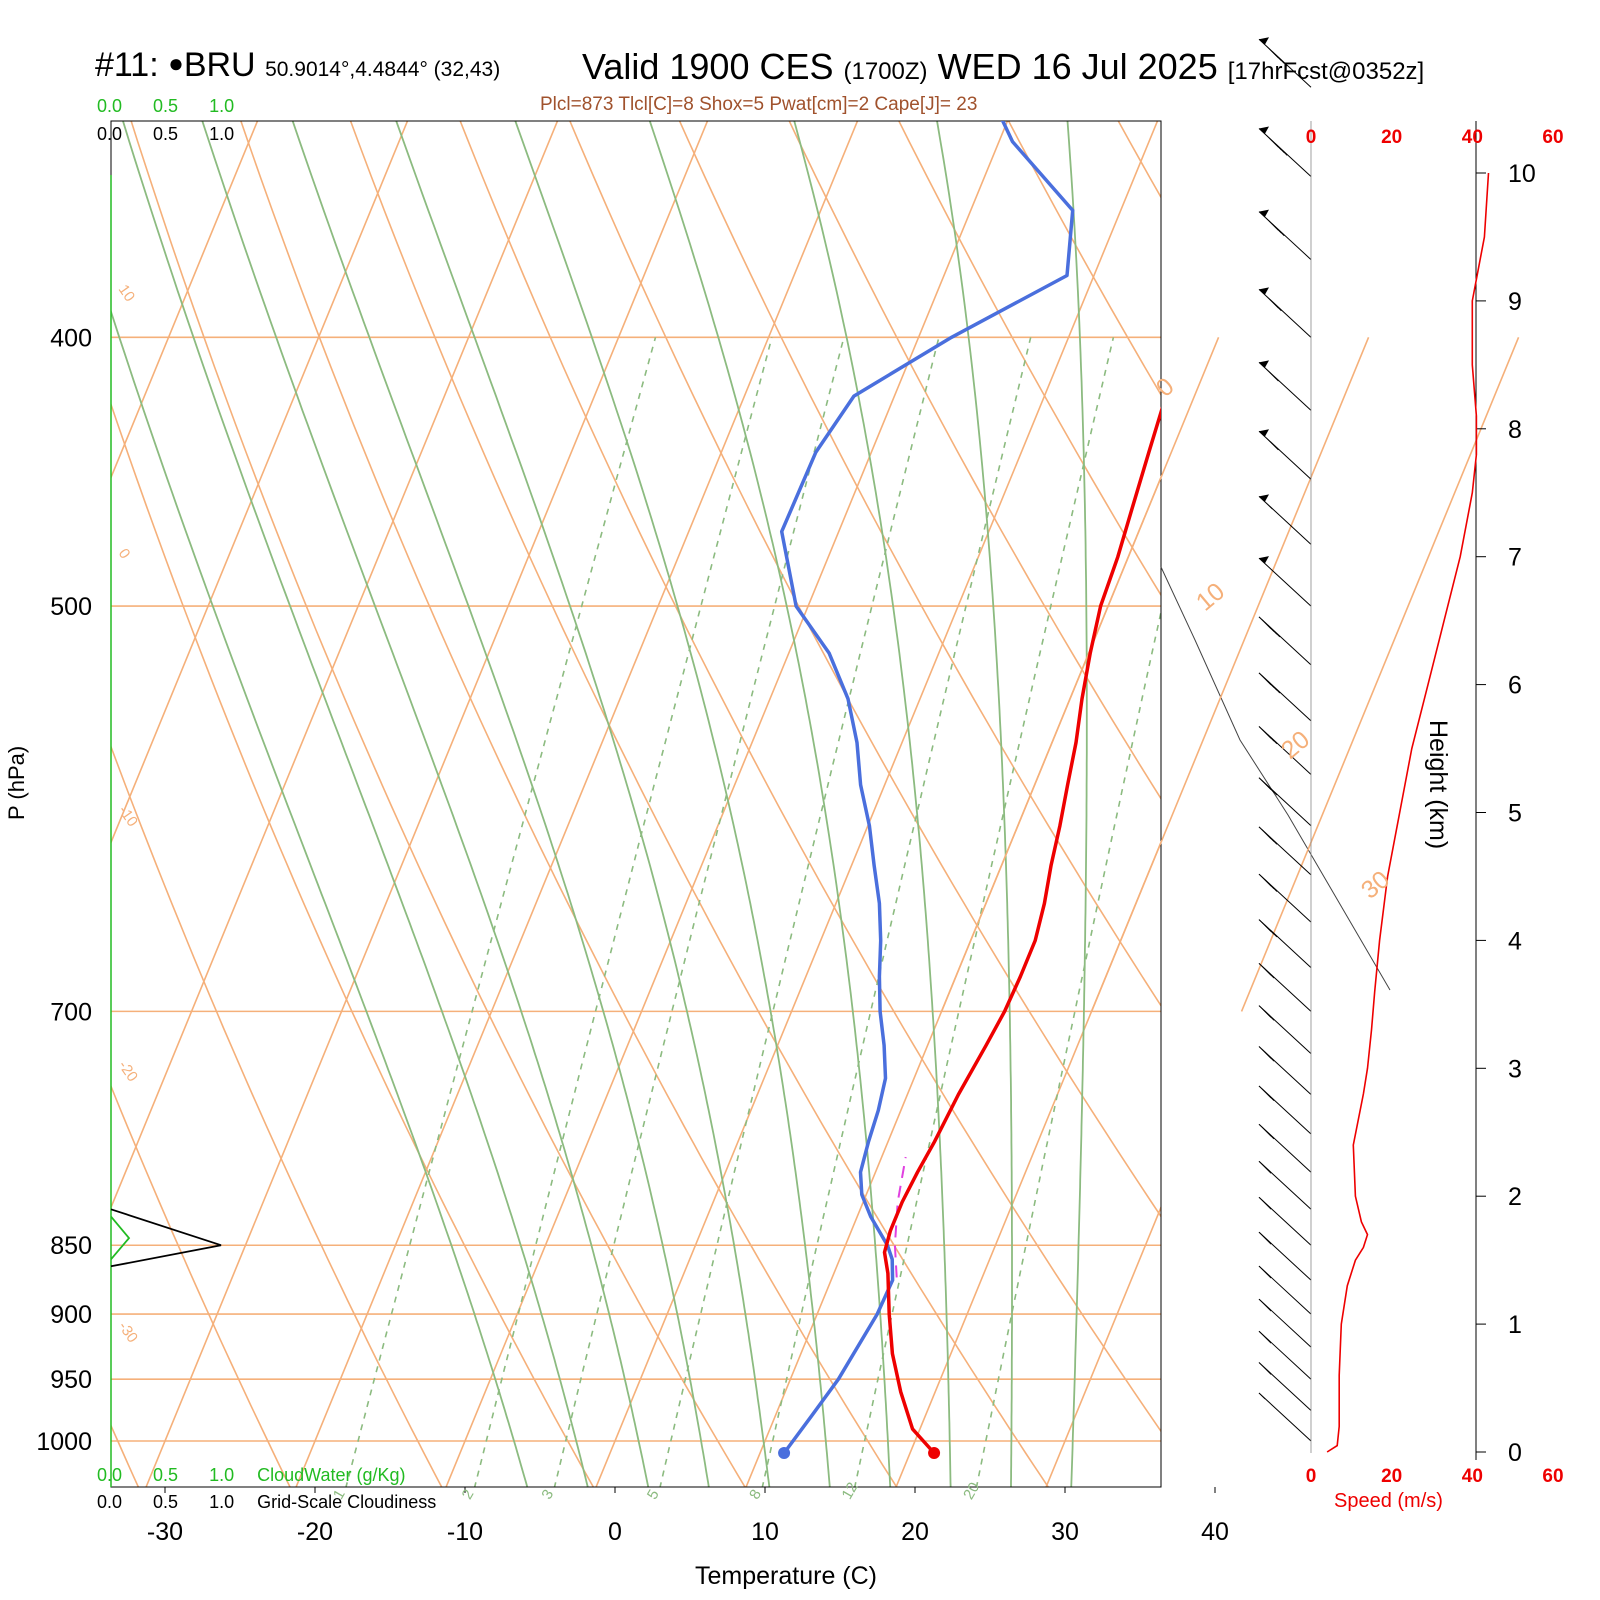  What do you see at coordinates (1515, 1325) in the screenshot?
I see `height-tick-label: 1` at bounding box center [1515, 1325].